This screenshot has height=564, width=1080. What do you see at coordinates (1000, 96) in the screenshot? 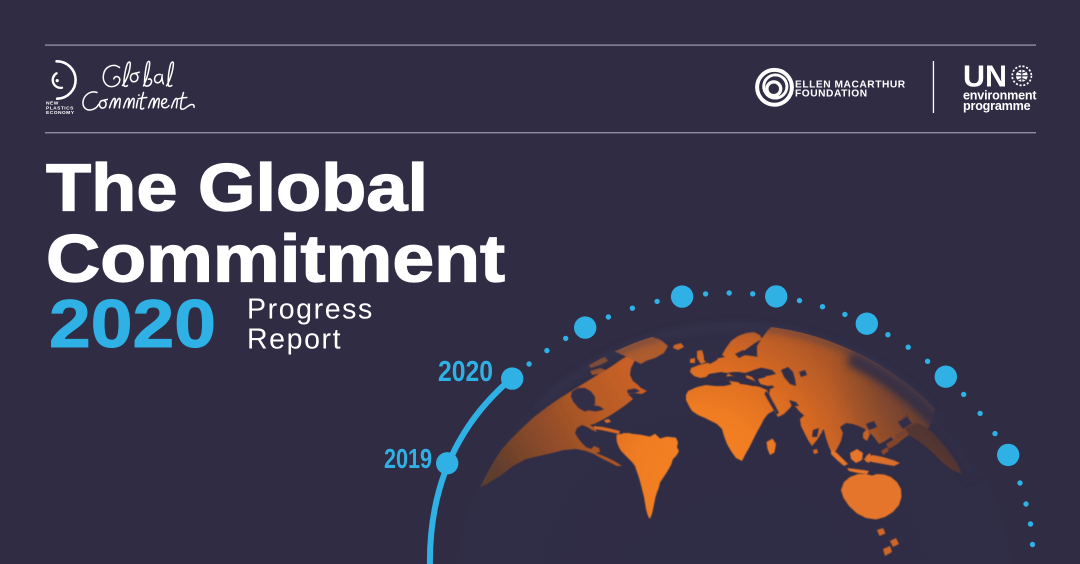
I see `svg-text: environment` at bounding box center [1000, 96].